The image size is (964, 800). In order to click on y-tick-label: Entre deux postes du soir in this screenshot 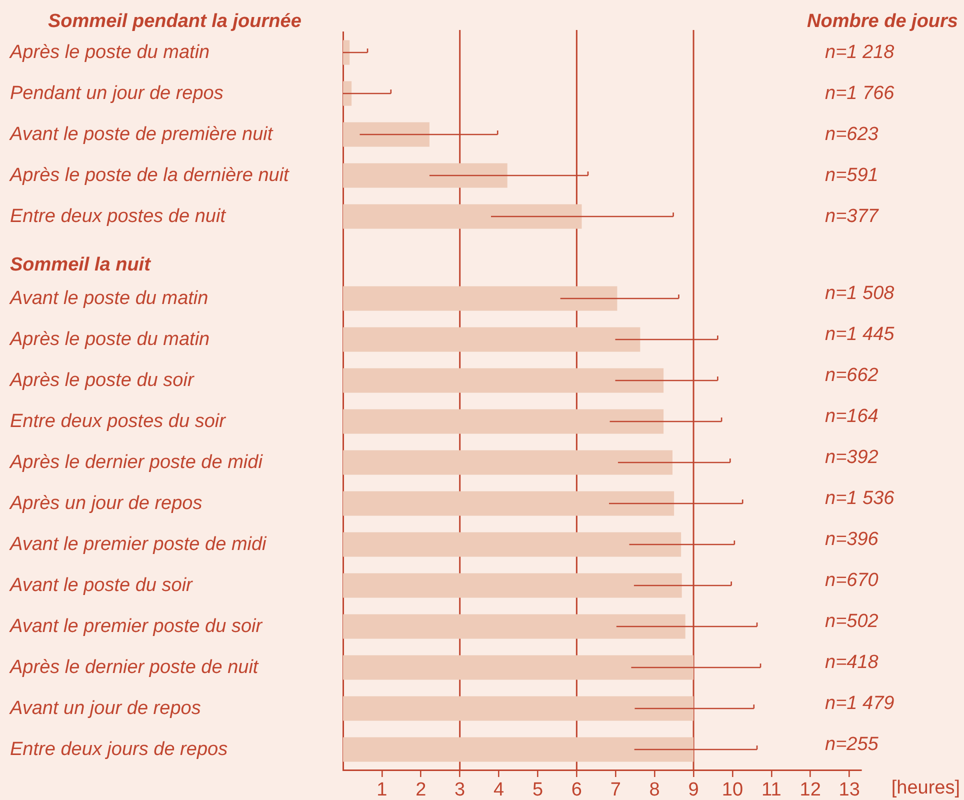, I will do `click(118, 421)`.